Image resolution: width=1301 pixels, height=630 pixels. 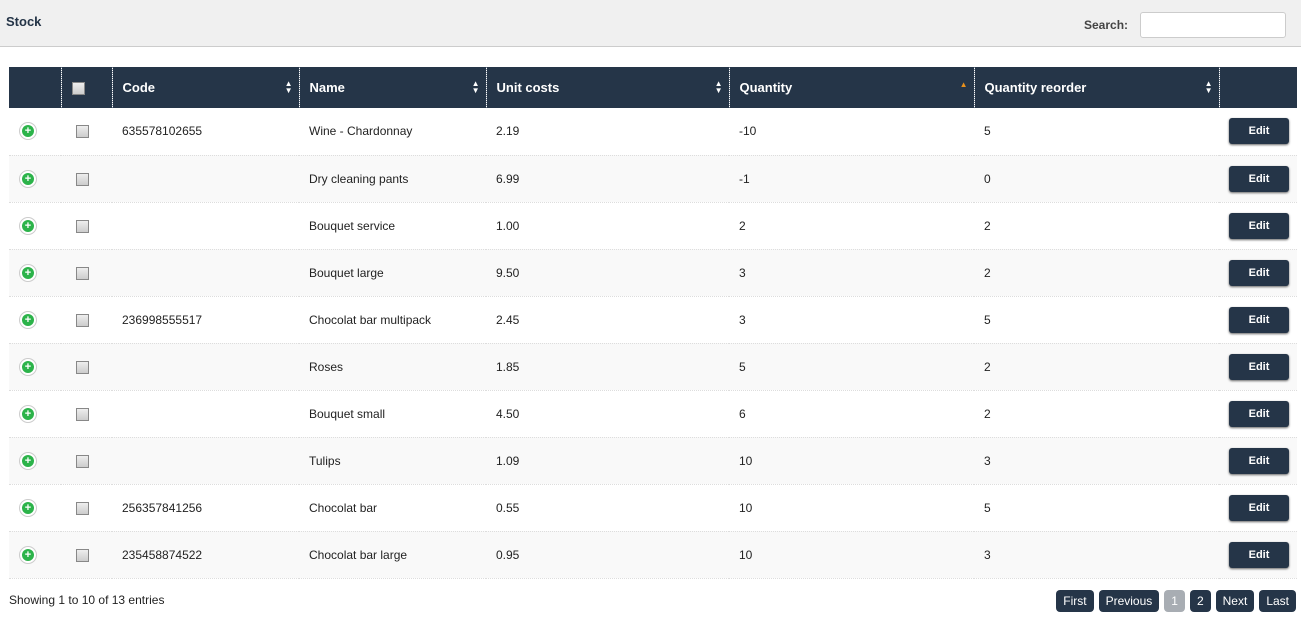 What do you see at coordinates (86, 87) in the screenshot?
I see `column-header-select-all` at bounding box center [86, 87].